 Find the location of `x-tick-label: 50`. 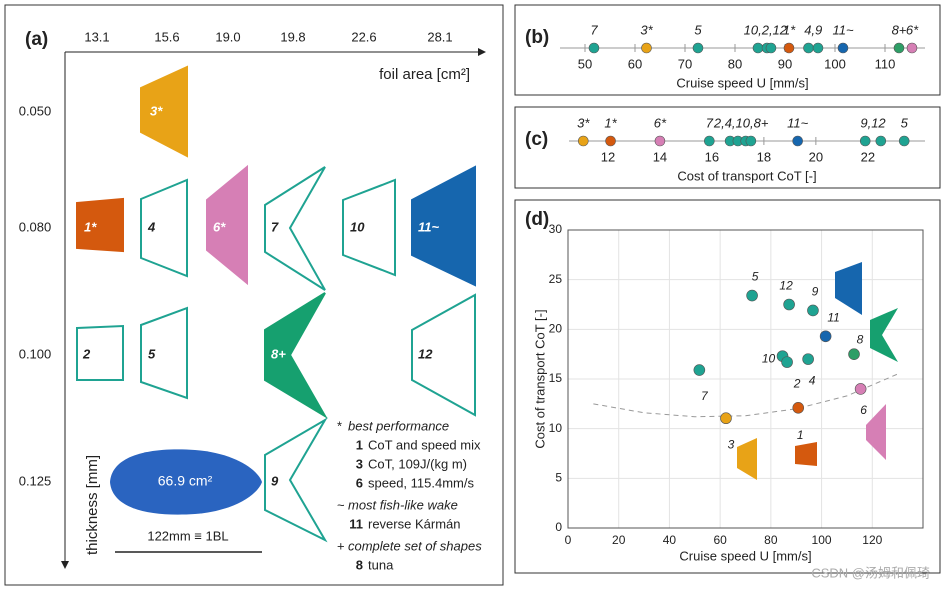

x-tick-label: 50 is located at coordinates (585, 63).